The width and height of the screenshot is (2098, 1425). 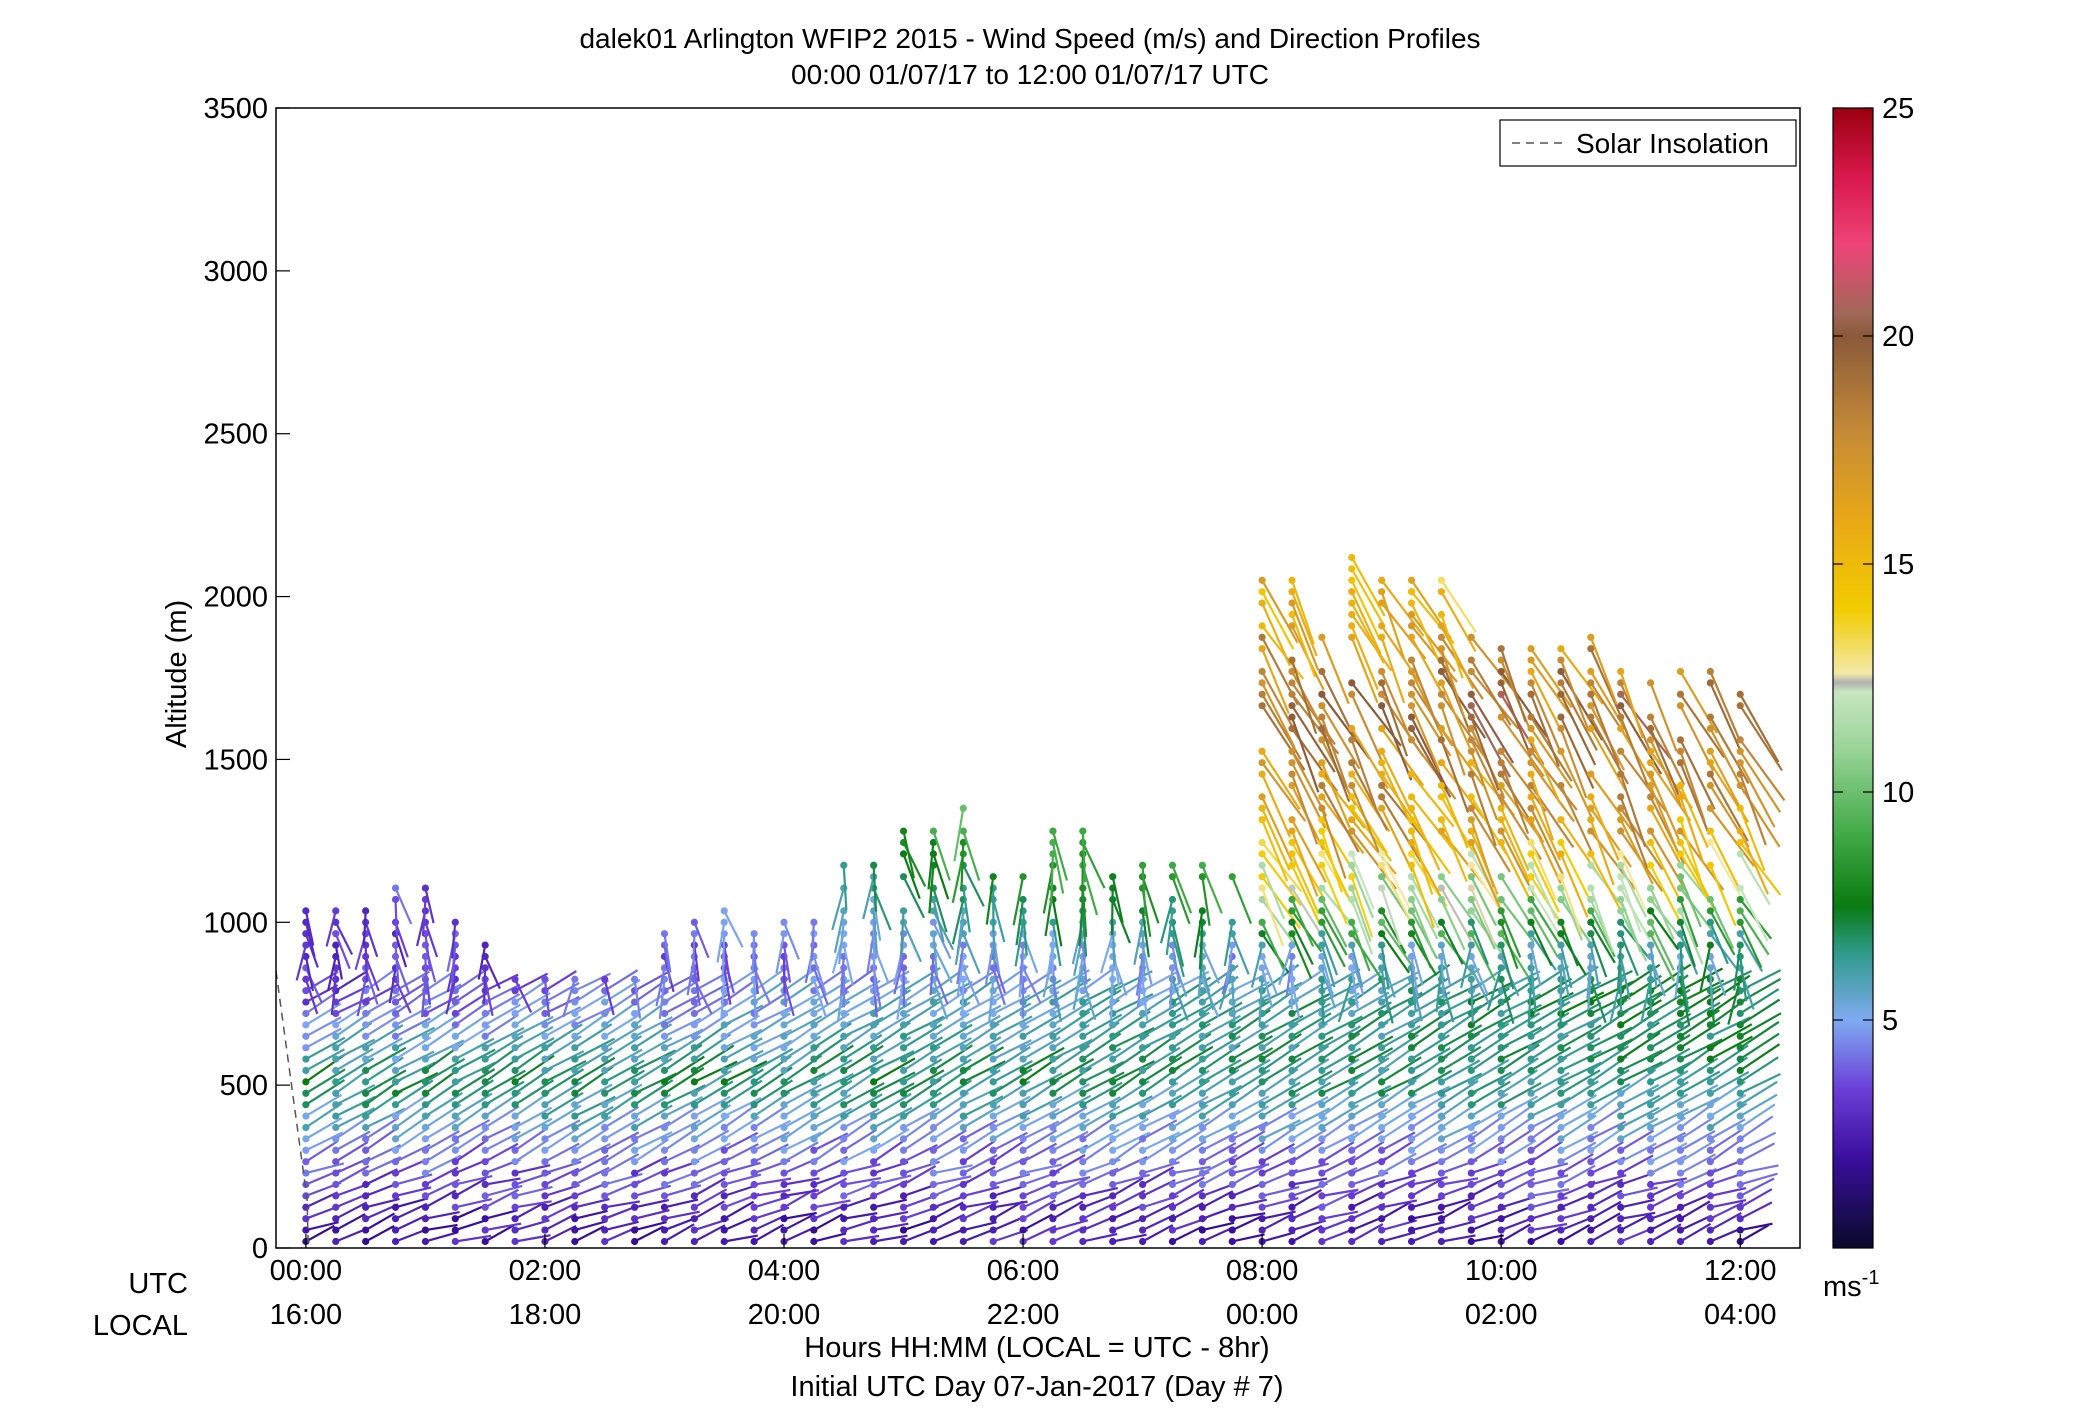 What do you see at coordinates (1036, 1348) in the screenshot?
I see `x-axis-label: Hours HH:MM (LOCAL = UTC - 8hr)` at bounding box center [1036, 1348].